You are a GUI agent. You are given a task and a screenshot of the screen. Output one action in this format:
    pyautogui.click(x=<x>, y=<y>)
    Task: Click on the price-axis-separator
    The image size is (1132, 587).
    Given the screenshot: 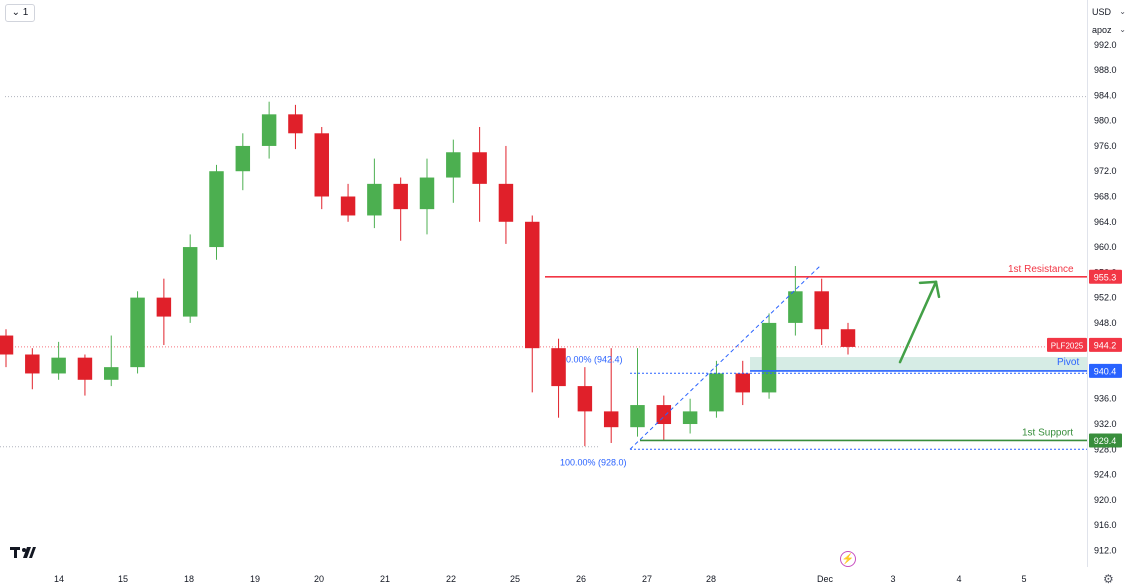 What is the action you would take?
    pyautogui.click(x=1087, y=283)
    